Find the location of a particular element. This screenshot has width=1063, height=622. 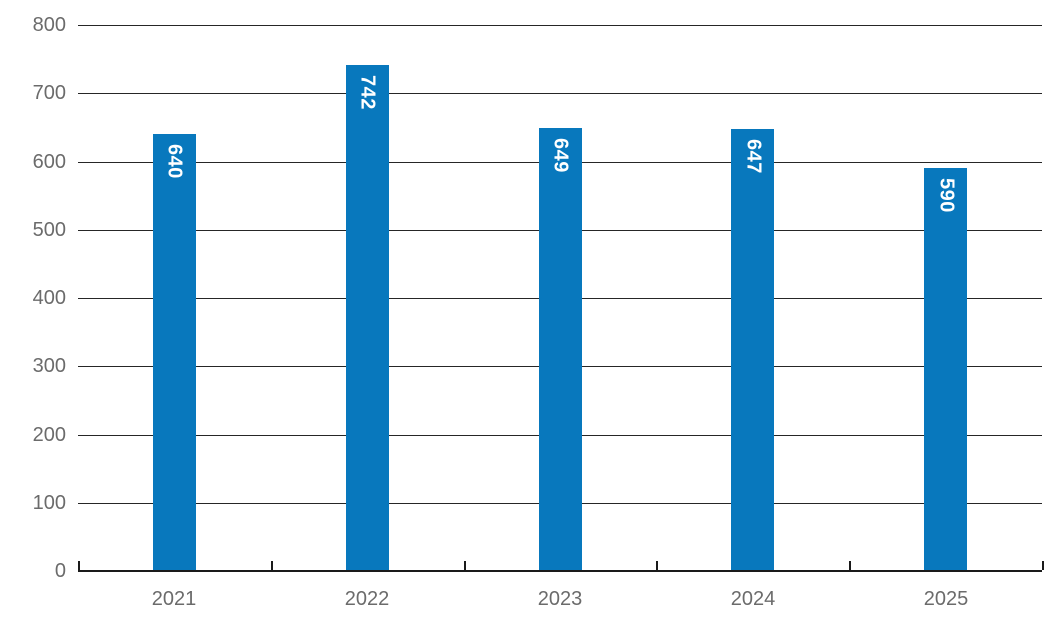

x-axis-tick-label: 2021 is located at coordinates (174, 599).